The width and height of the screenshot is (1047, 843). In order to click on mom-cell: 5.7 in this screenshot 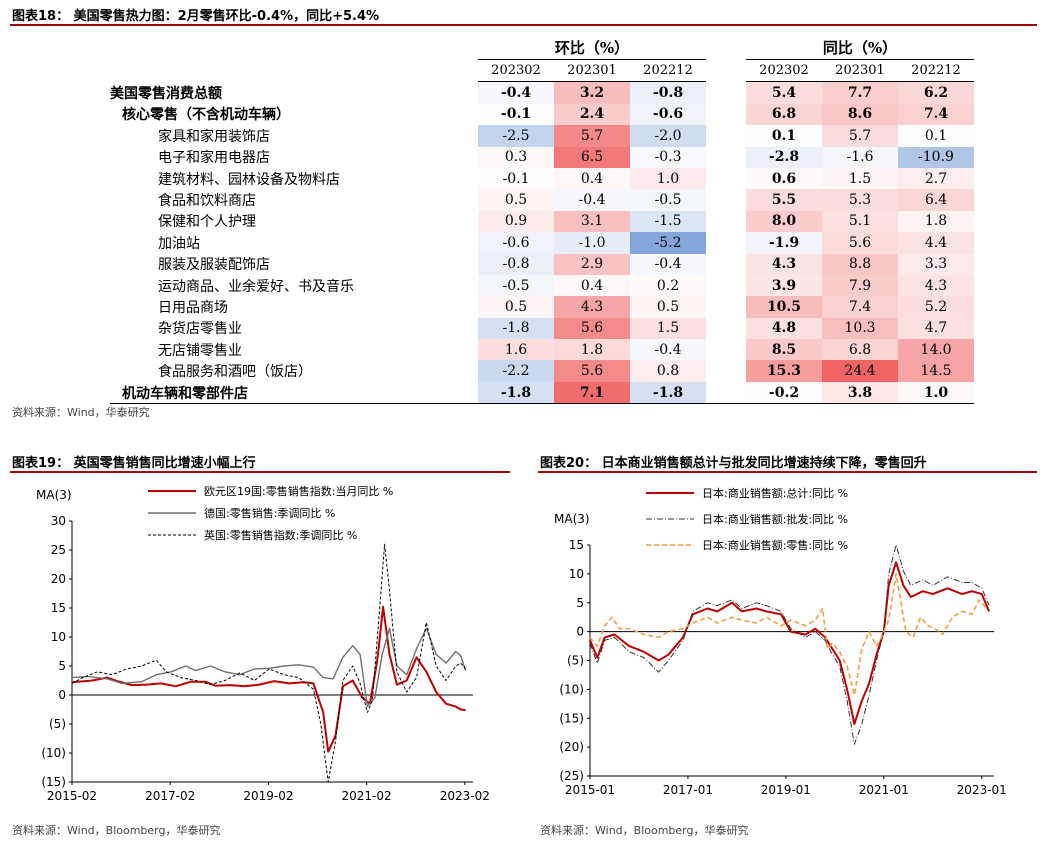, I will do `click(592, 136)`.